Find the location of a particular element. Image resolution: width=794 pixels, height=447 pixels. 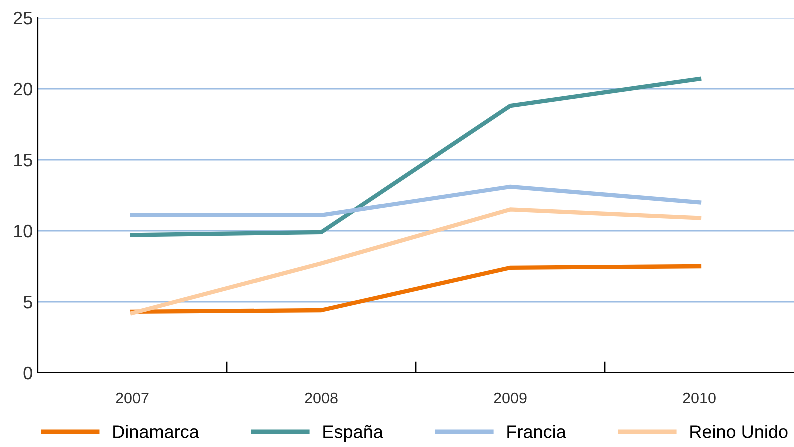

y-tick-label: 10 is located at coordinates (23, 231).